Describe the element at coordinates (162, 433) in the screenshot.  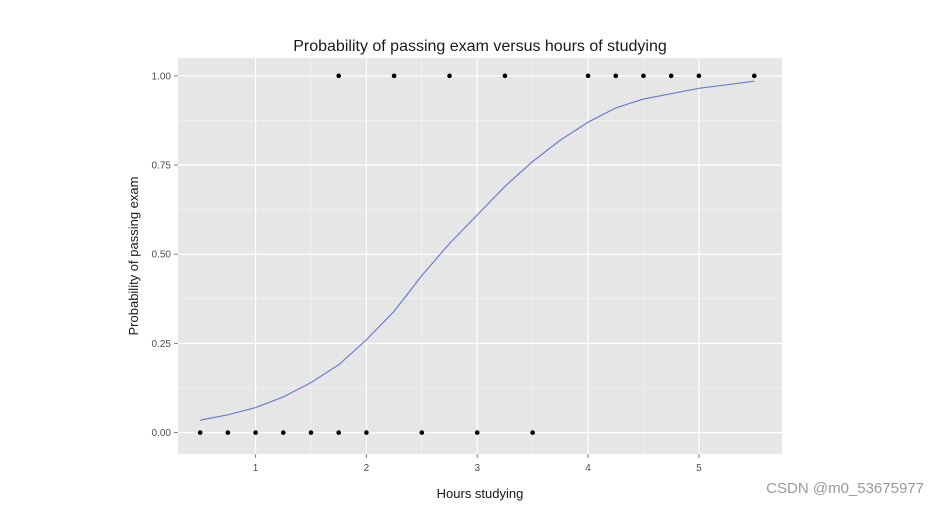
I see `y-tick-label: 0.00` at that location.